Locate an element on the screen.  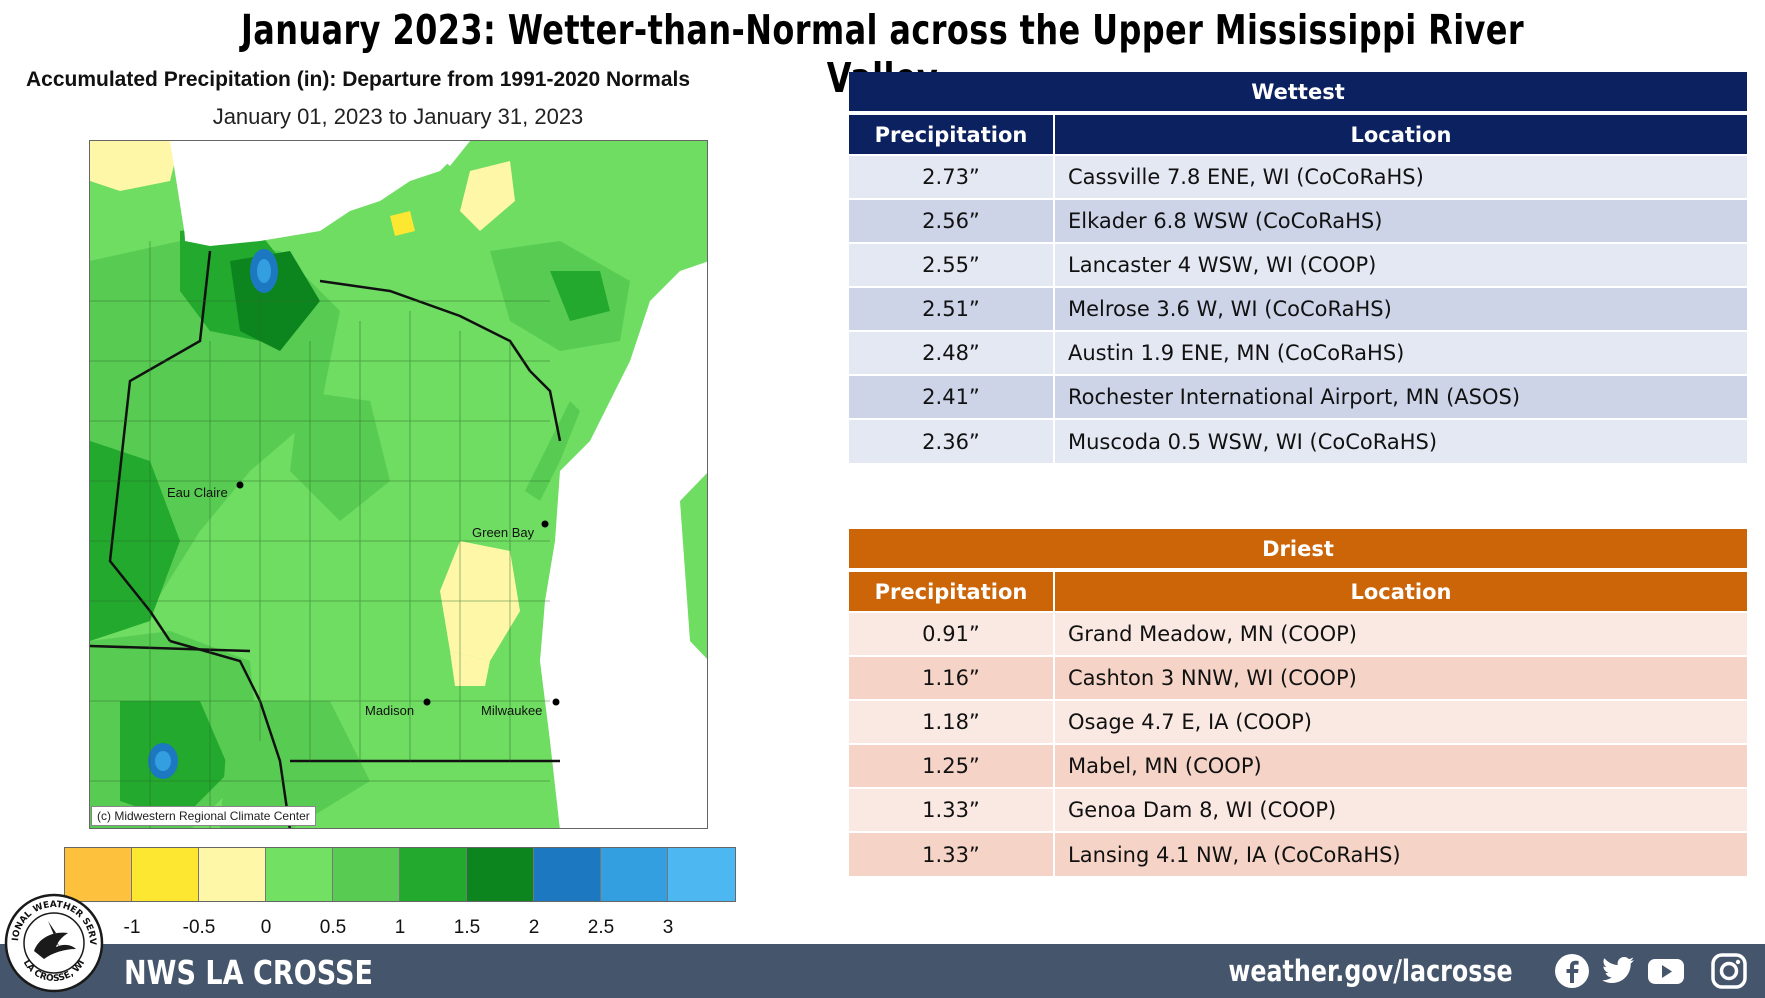
driest-precip-header: Precipitation is located at coordinates (952, 590).